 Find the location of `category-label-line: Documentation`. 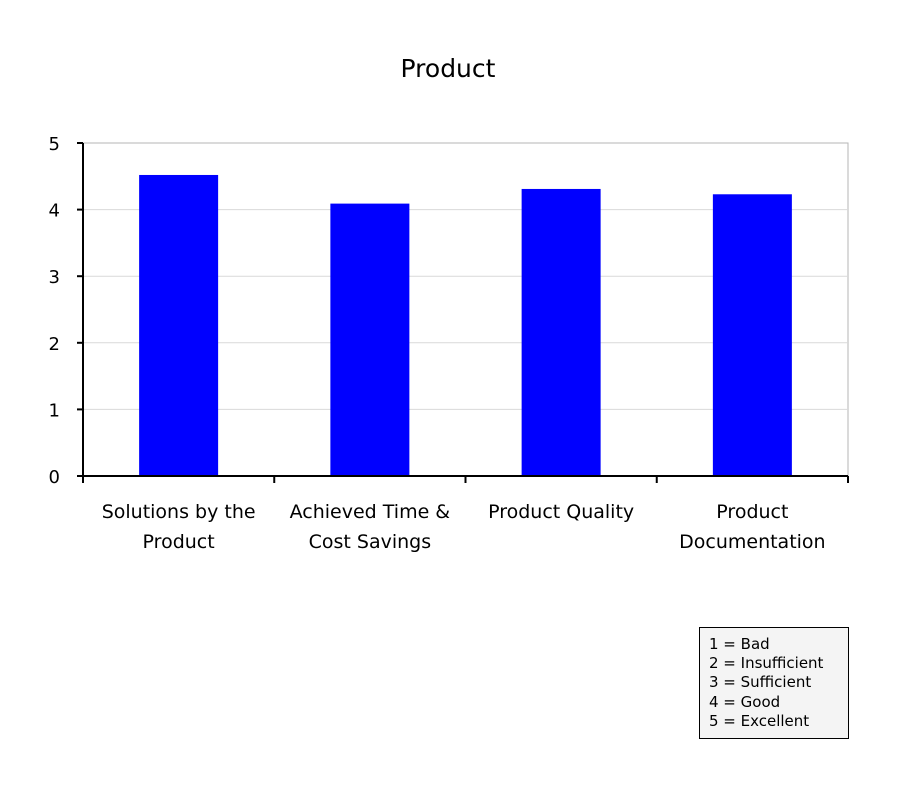

category-label-line: Documentation is located at coordinates (752, 542).